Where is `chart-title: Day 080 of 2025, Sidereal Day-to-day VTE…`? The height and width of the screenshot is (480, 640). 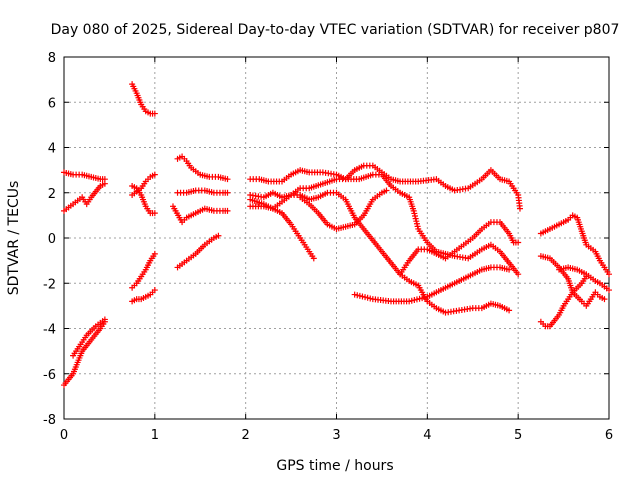 chart-title: Day 080 of 2025, Sidereal Day-to-day VTE… is located at coordinates (335, 30).